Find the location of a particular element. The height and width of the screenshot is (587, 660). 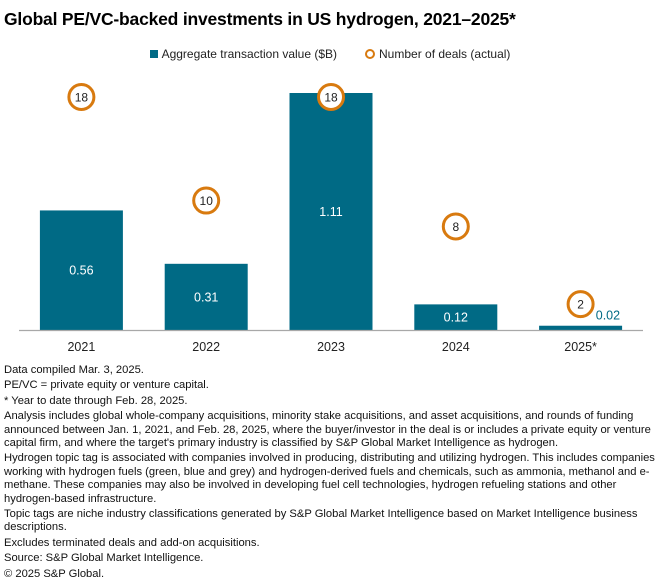

legend-item-value: Aggregate transaction value ($B) is located at coordinates (243, 54).